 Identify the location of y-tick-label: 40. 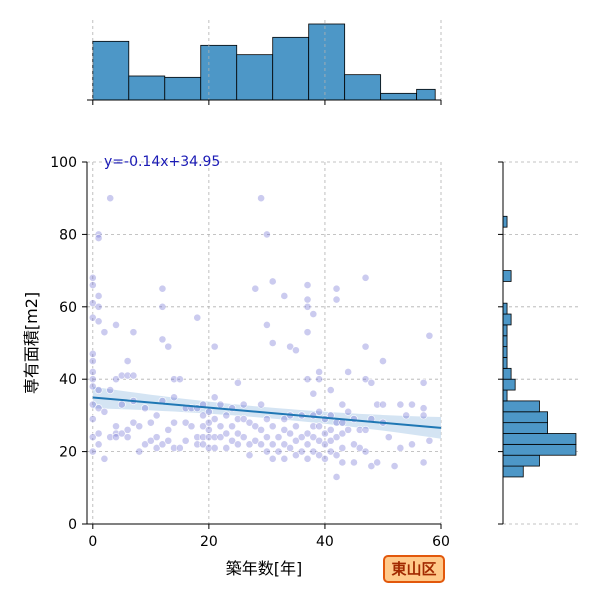
(68, 380).